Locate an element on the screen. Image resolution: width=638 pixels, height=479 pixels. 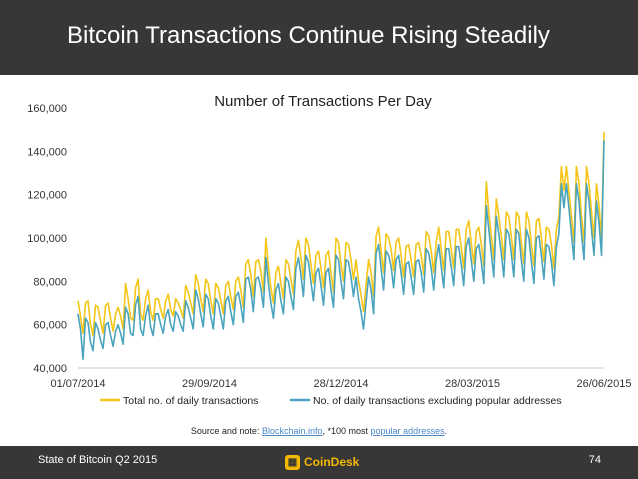
chart-title: Number of Transactions Per Day is located at coordinates (323, 101).